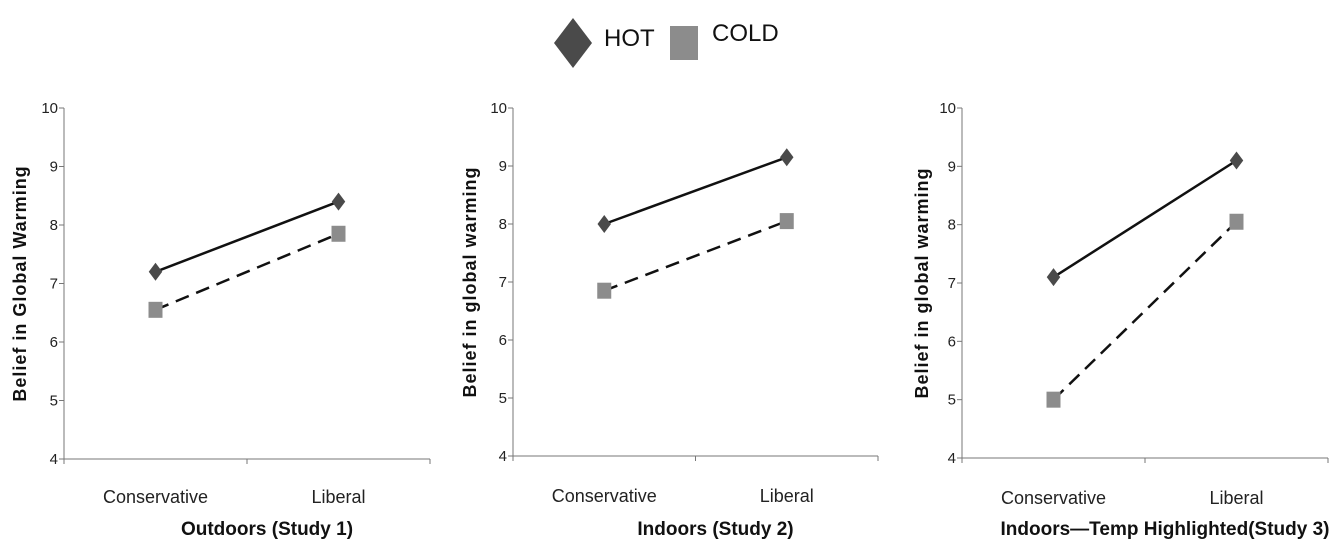  Describe the element at coordinates (20, 283) in the screenshot. I see `y-axis-label: Belief in Global Warming` at that location.